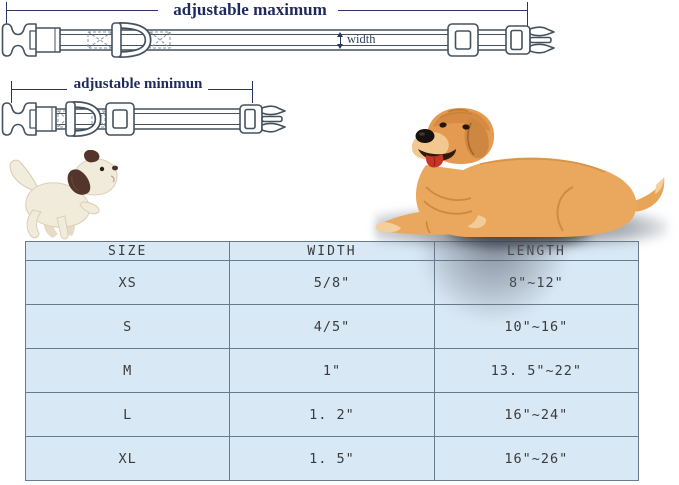 The width and height of the screenshot is (679, 485). I want to click on puppy-ear-floppy, so click(79, 182).